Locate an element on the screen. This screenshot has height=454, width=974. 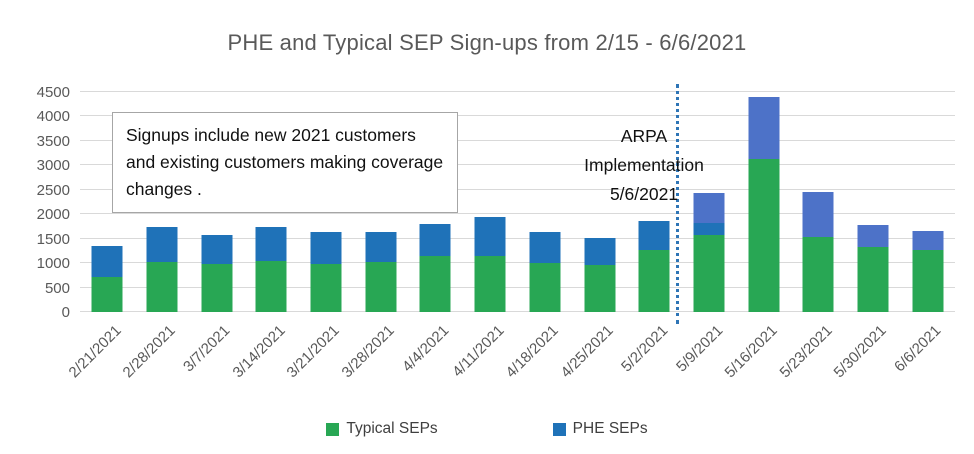
bar-slot-3/28/2021 is located at coordinates (380, 202).